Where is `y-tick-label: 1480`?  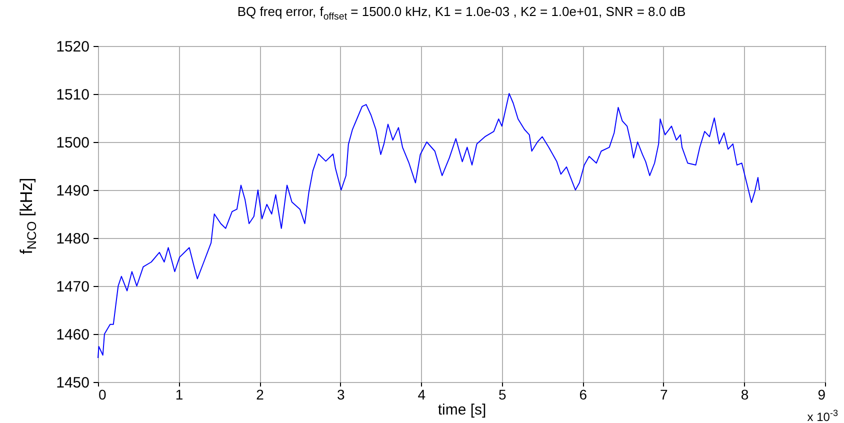
y-tick-label: 1480 is located at coordinates (73, 239).